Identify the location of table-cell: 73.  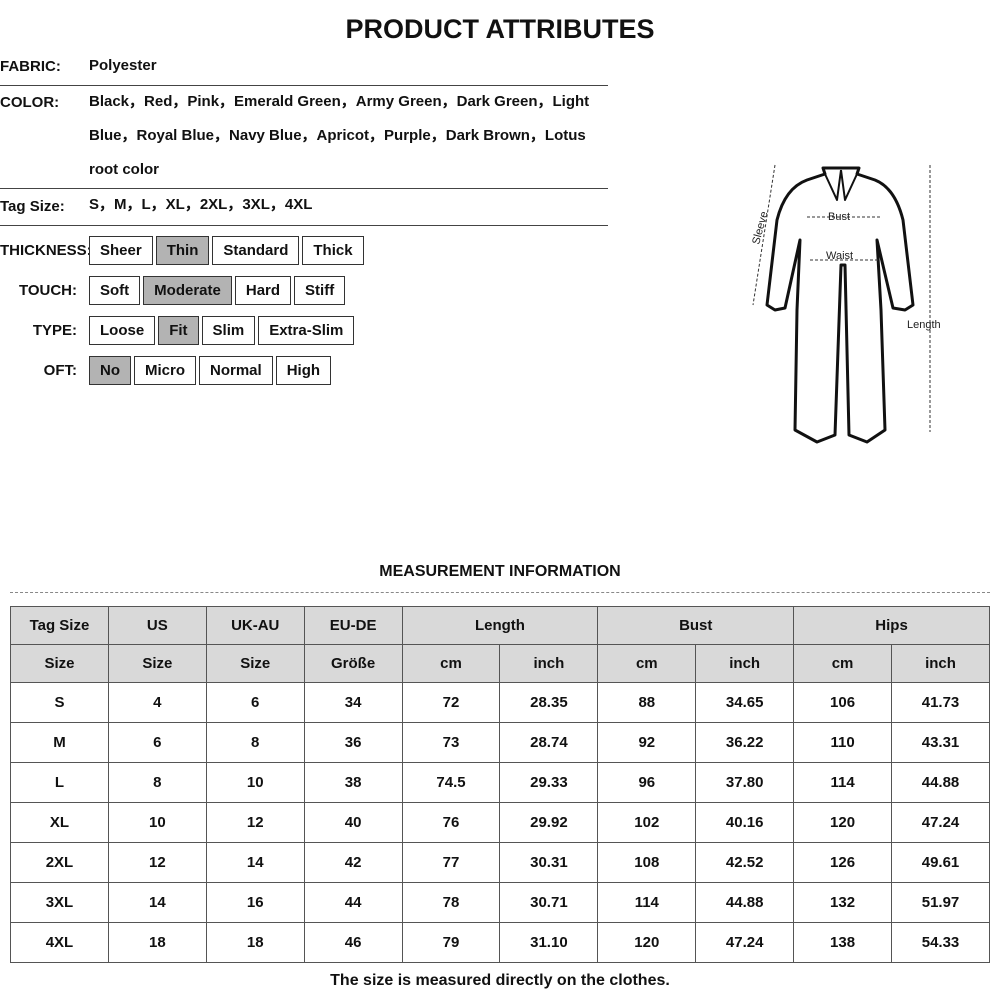
(451, 742).